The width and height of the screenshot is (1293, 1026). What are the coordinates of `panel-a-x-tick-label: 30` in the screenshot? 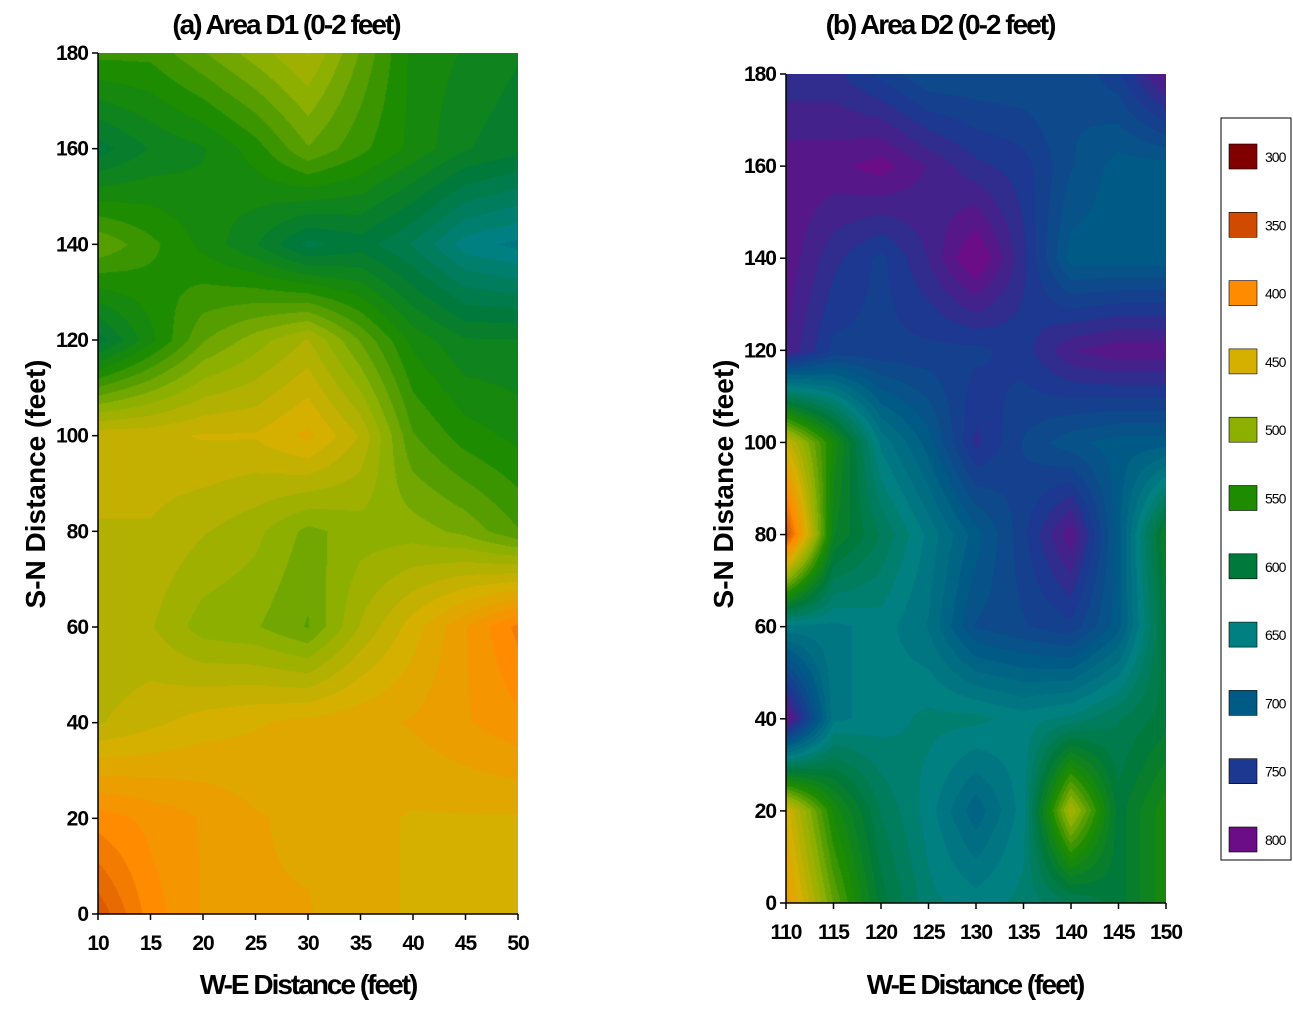 It's located at (308, 943).